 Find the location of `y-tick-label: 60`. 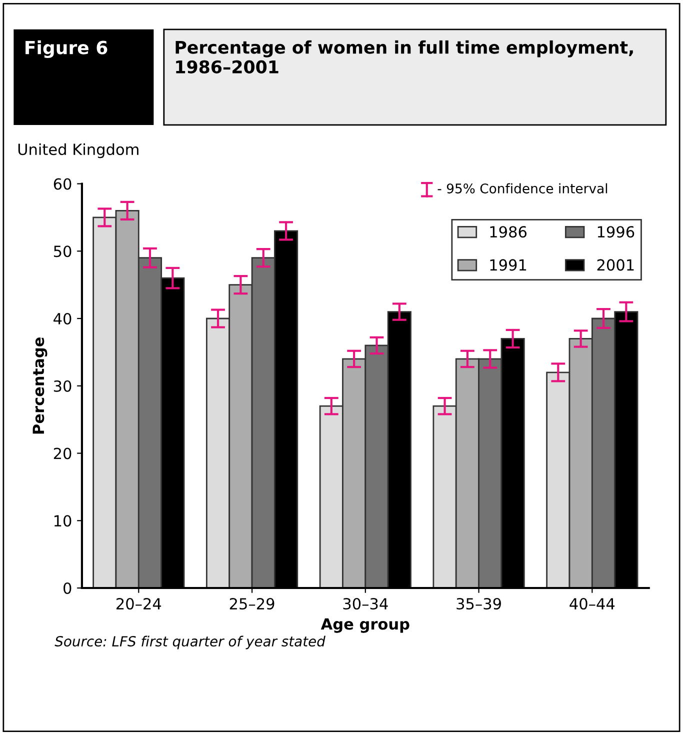

y-tick-label: 60 is located at coordinates (63, 184).